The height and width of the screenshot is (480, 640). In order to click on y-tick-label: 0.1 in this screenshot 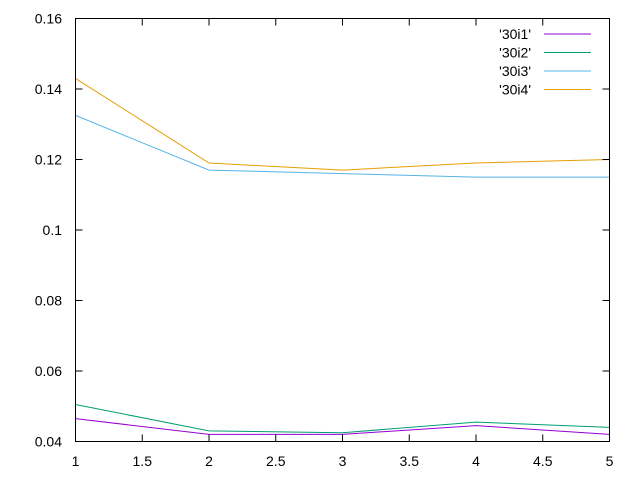, I will do `click(53, 230)`.